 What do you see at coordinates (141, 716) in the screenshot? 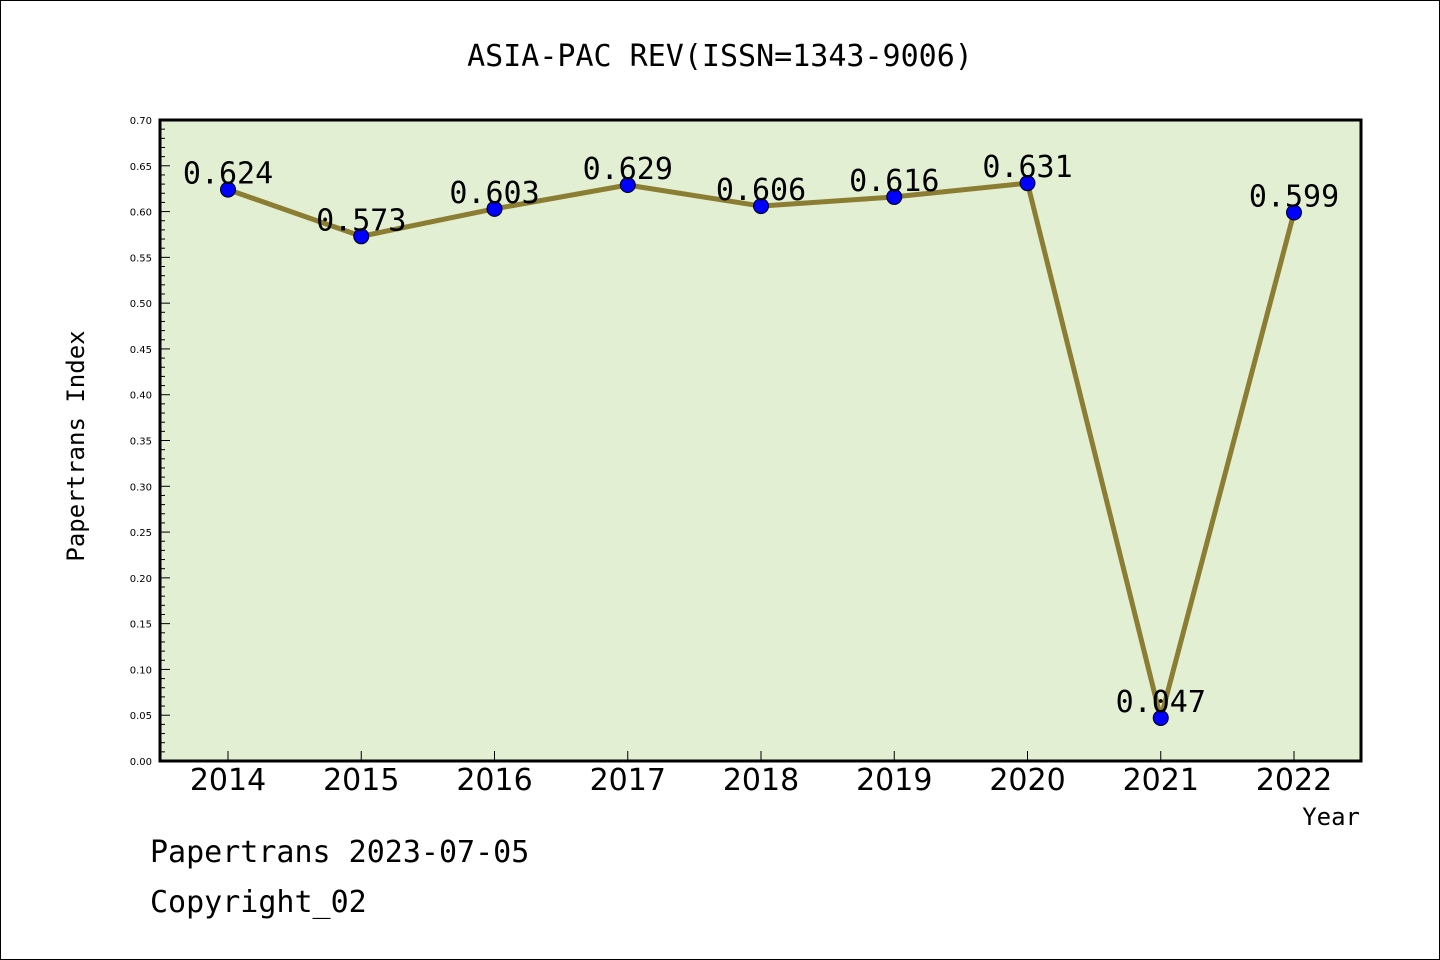
I see `y-tick-label: 0.05` at bounding box center [141, 716].